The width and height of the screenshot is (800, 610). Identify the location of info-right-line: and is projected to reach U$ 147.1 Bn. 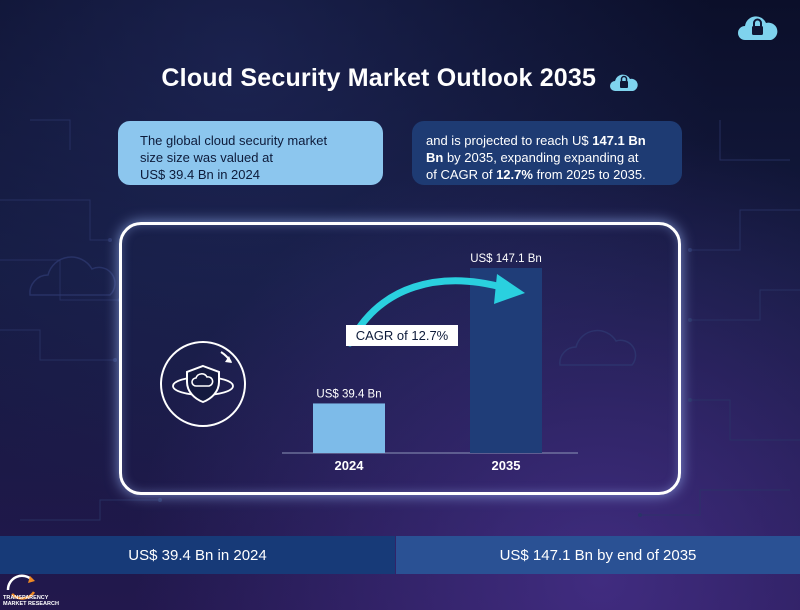
(549, 140).